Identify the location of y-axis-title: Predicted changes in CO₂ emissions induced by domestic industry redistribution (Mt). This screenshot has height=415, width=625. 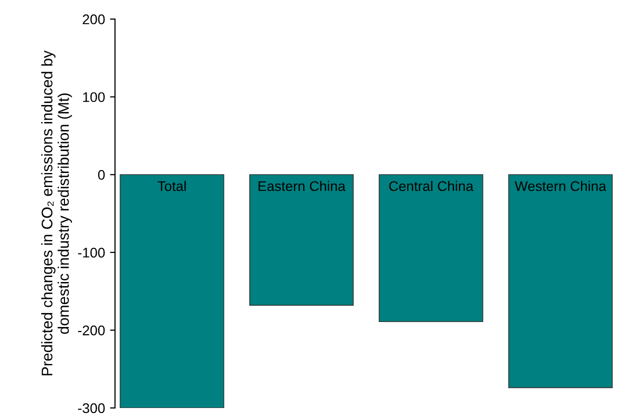
(56, 213).